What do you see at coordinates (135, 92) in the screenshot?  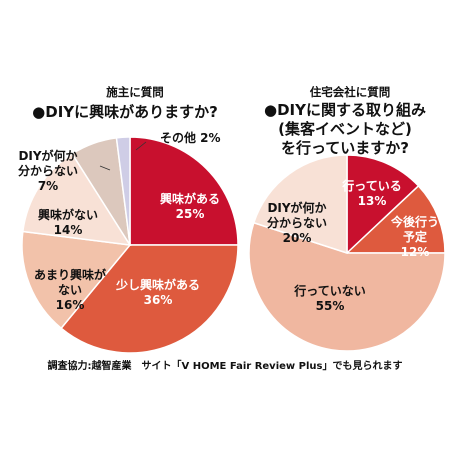 I see `left-chart-header: 施主に質問` at bounding box center [135, 92].